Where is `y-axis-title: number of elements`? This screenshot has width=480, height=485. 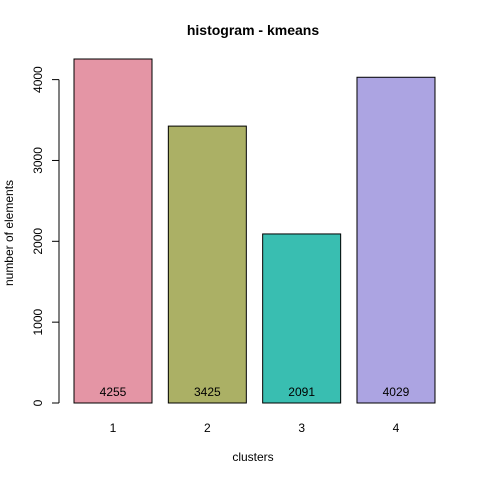 y-axis-title: number of elements is located at coordinates (9, 233).